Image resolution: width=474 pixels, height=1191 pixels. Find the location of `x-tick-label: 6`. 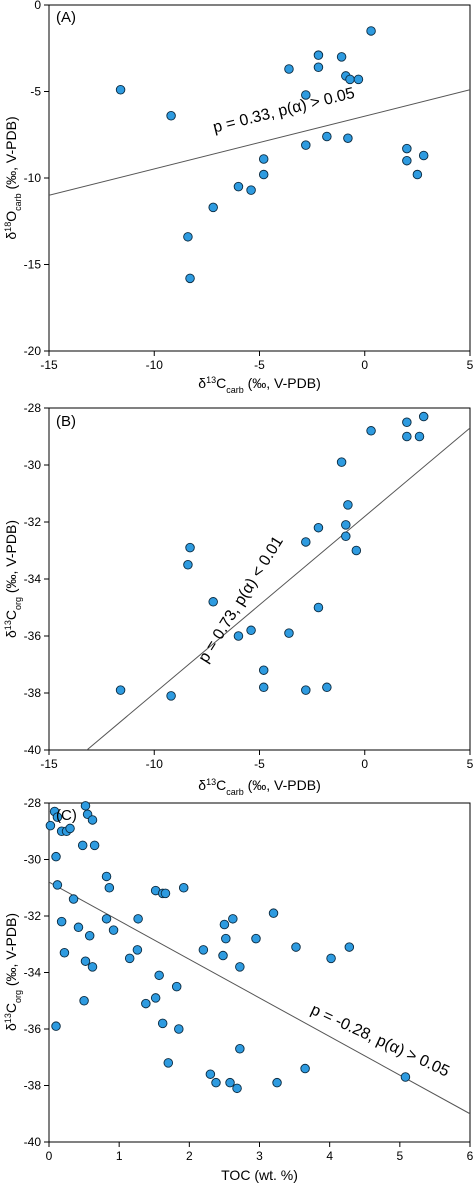

x-tick-label: 6 is located at coordinates (470, 1156).